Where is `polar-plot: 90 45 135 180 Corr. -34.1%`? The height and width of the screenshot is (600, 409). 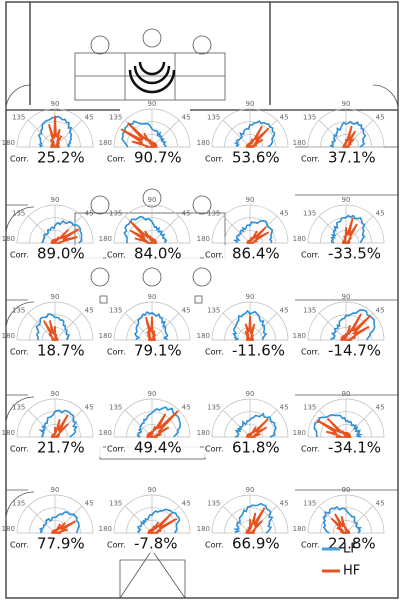 polar-plot: 90 45 135 180 Corr. -34.1% is located at coordinates (343, 423).